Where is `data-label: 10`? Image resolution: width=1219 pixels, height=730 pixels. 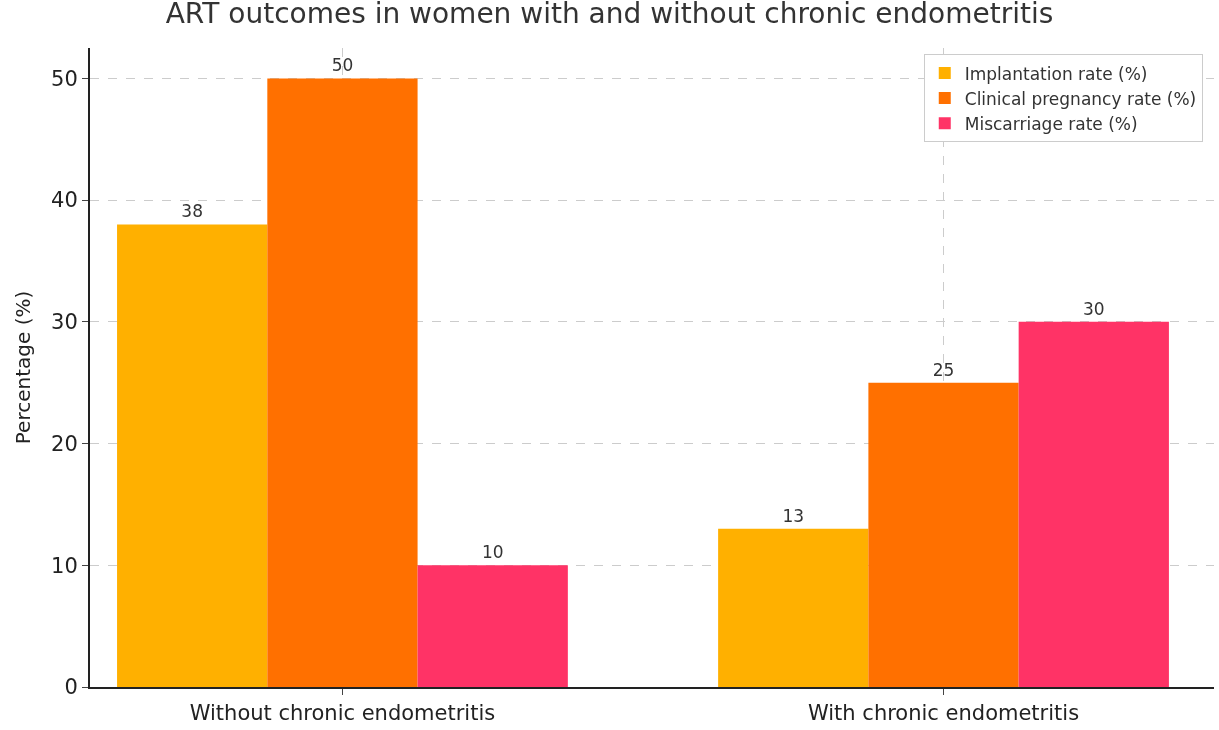
data-label: 10 is located at coordinates (492, 552).